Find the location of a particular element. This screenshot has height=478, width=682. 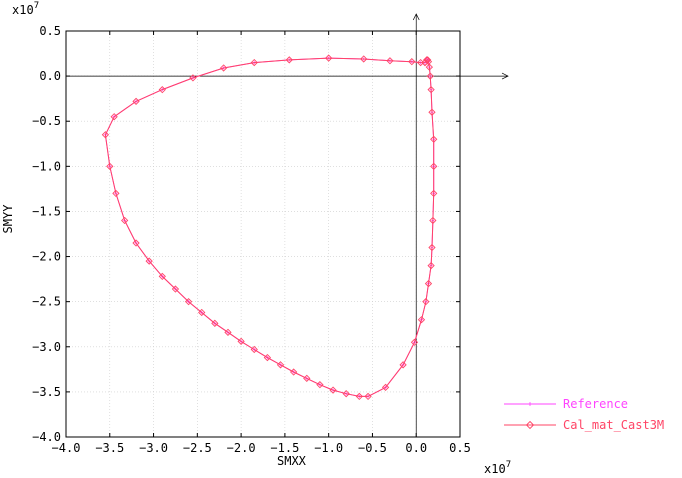

y-multiplier: x107 is located at coordinates (25, 9).